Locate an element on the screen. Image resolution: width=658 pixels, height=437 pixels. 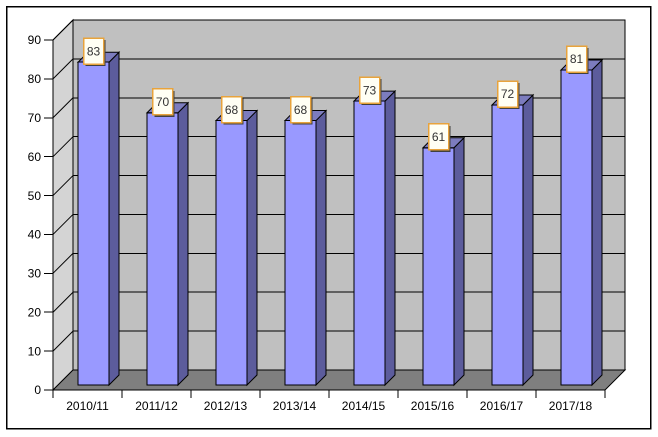
value-label: 83 is located at coordinates (94, 51).